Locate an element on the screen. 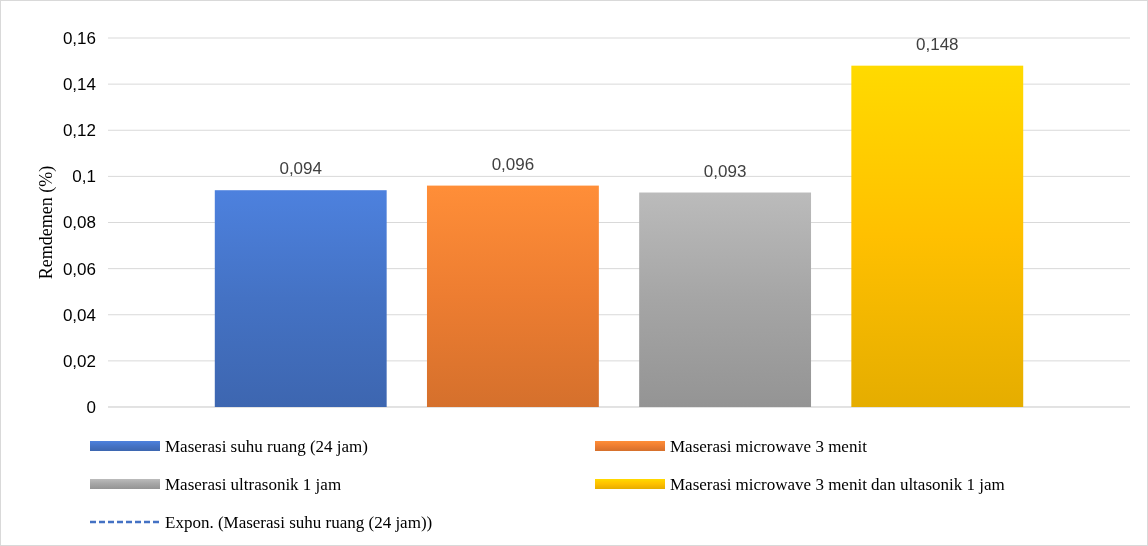 This screenshot has height=546, width=1148. y-tick-label: 0,12 is located at coordinates (79, 131).